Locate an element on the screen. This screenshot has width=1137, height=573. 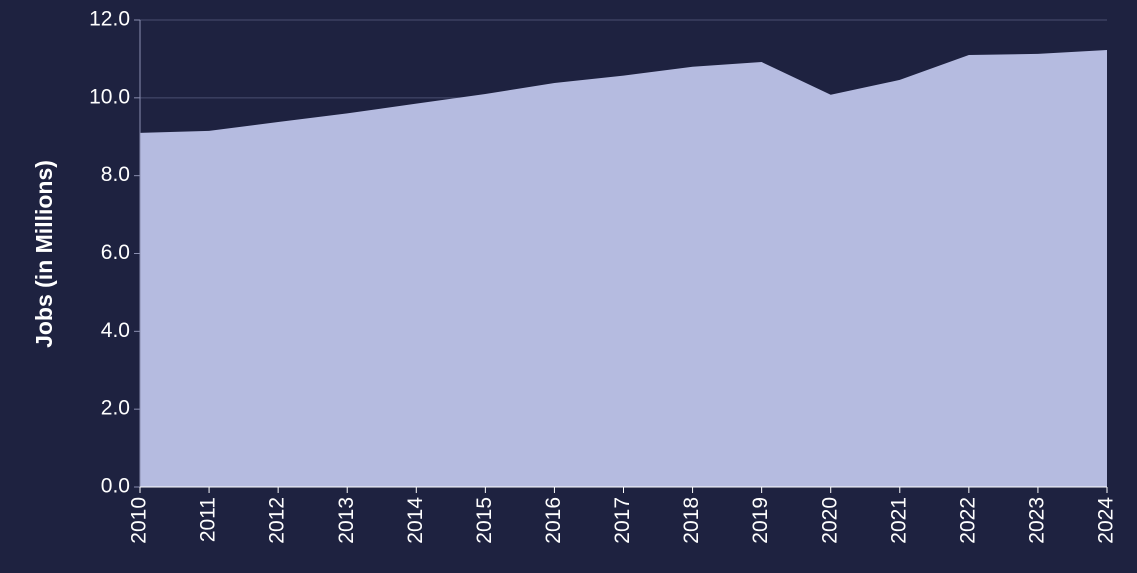
x-tick-label: 2014 is located at coordinates (415, 520).